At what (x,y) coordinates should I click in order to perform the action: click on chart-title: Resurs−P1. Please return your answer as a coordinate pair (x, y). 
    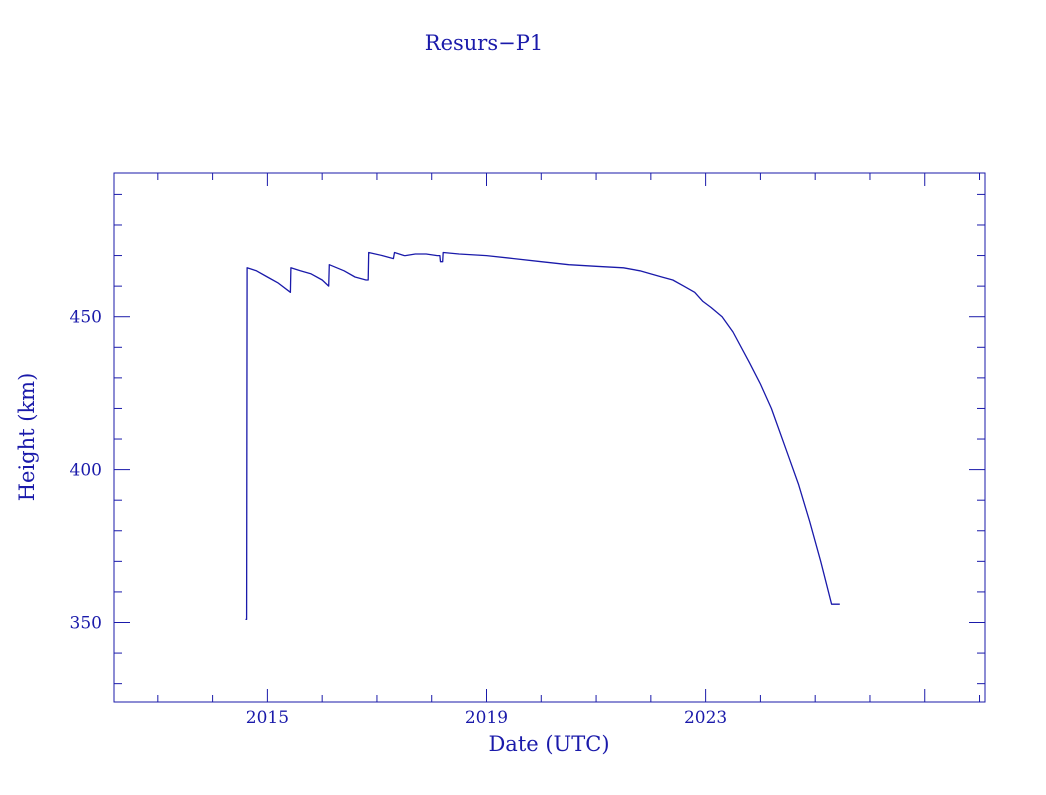
    Looking at the image, I should click on (484, 43).